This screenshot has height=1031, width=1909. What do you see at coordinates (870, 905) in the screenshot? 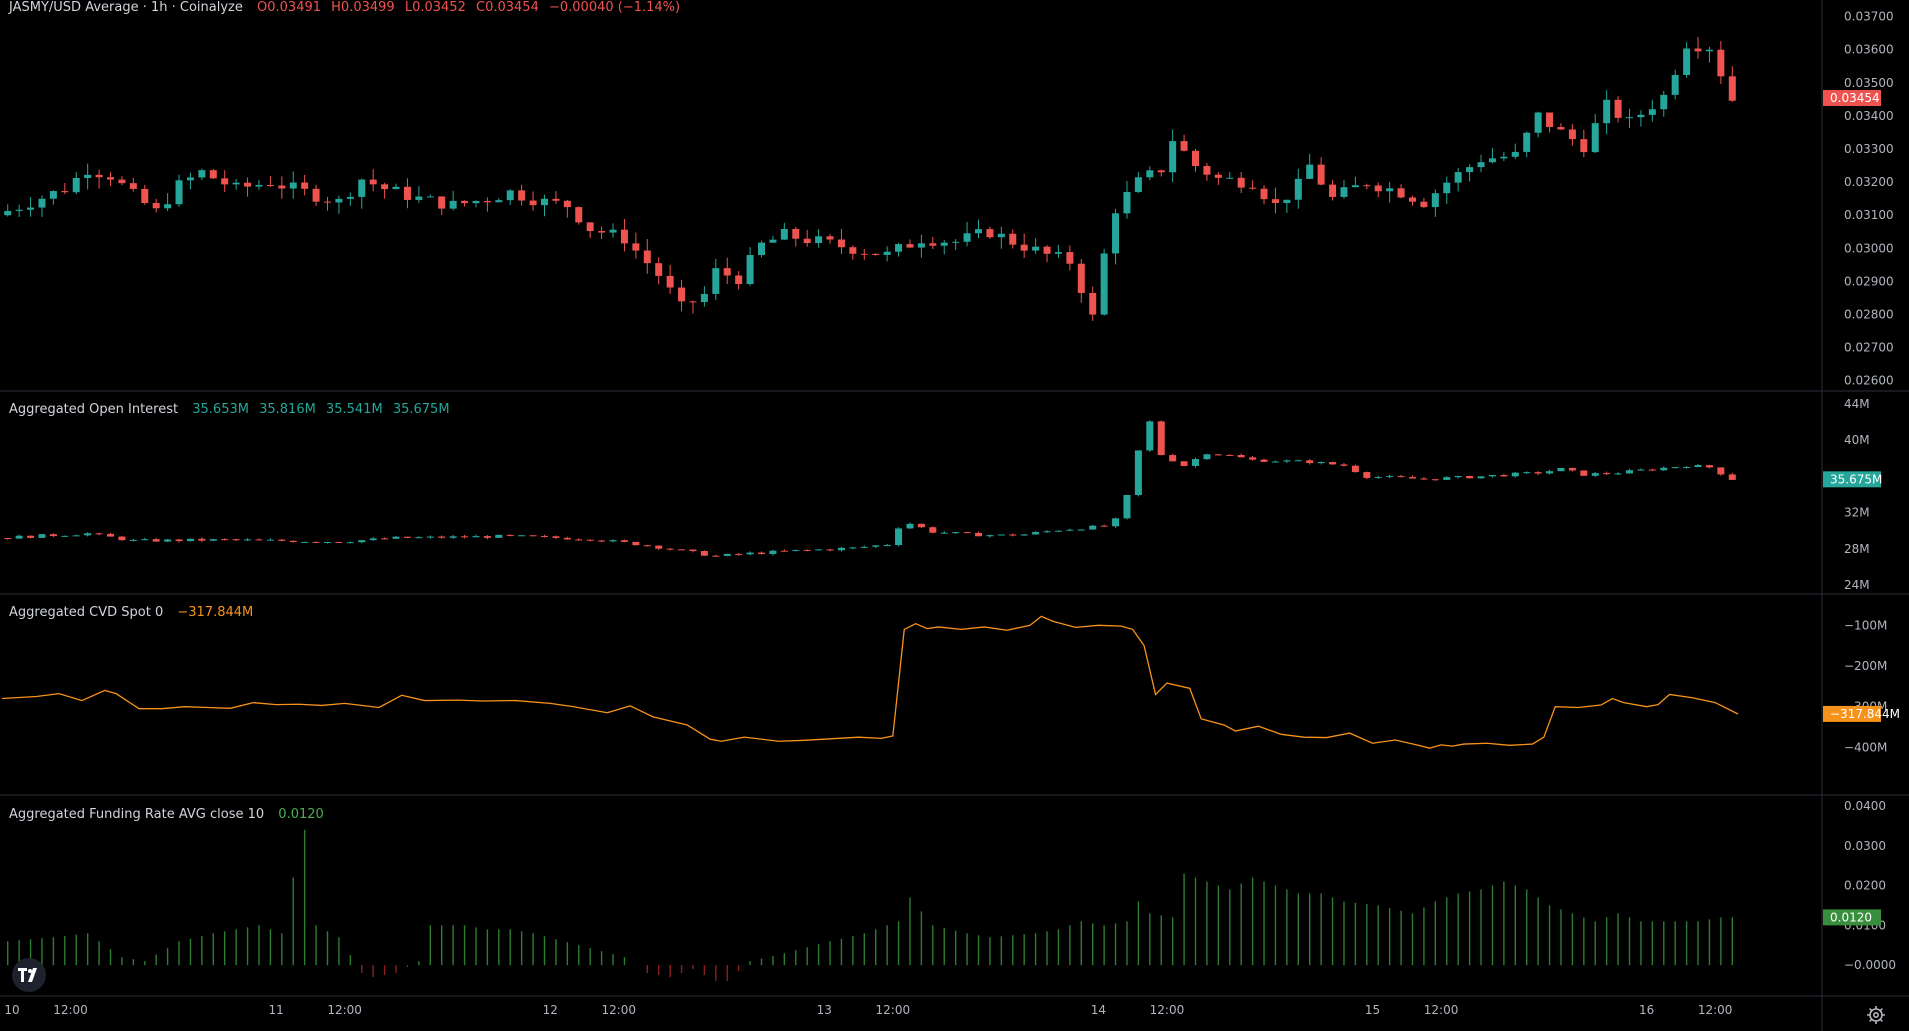
I see `funding-rate-pane` at bounding box center [870, 905].